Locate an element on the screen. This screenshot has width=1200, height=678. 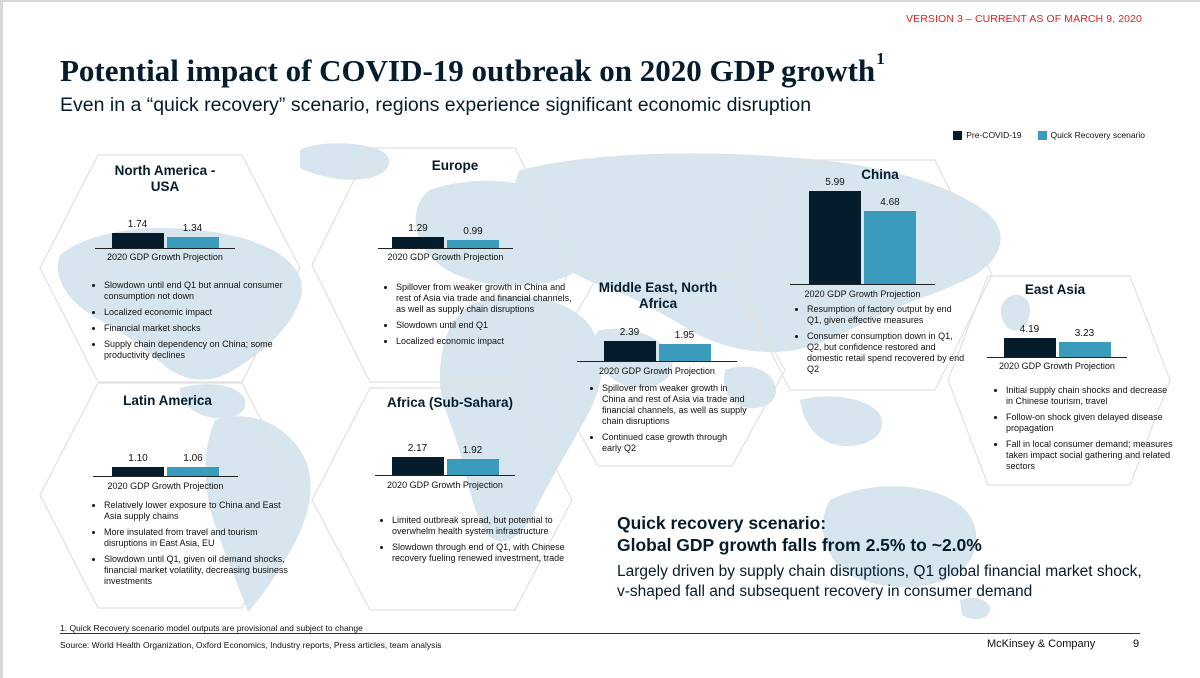
bar-value-latin_america-pre: 1.10 is located at coordinates (138, 458).